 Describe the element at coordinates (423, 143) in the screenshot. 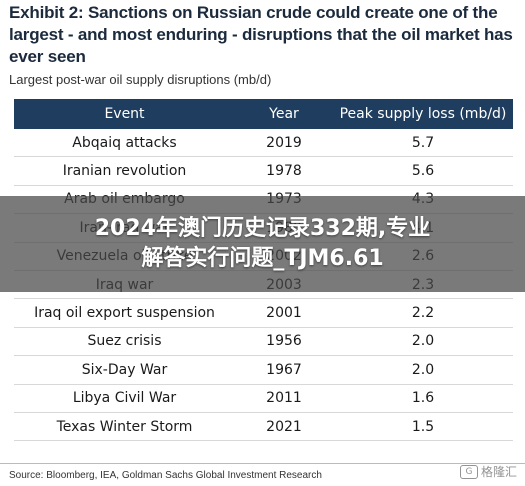

I see `cell-peak-loss: 5.7` at that location.